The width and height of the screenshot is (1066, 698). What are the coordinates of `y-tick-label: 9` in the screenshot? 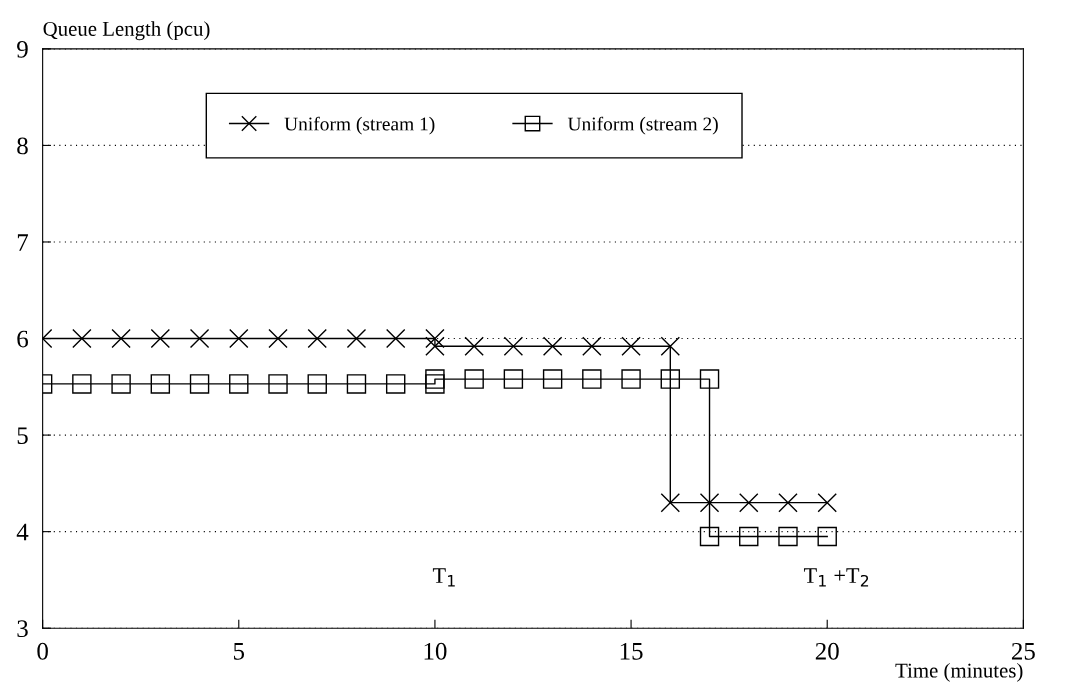 It's located at (22, 49).